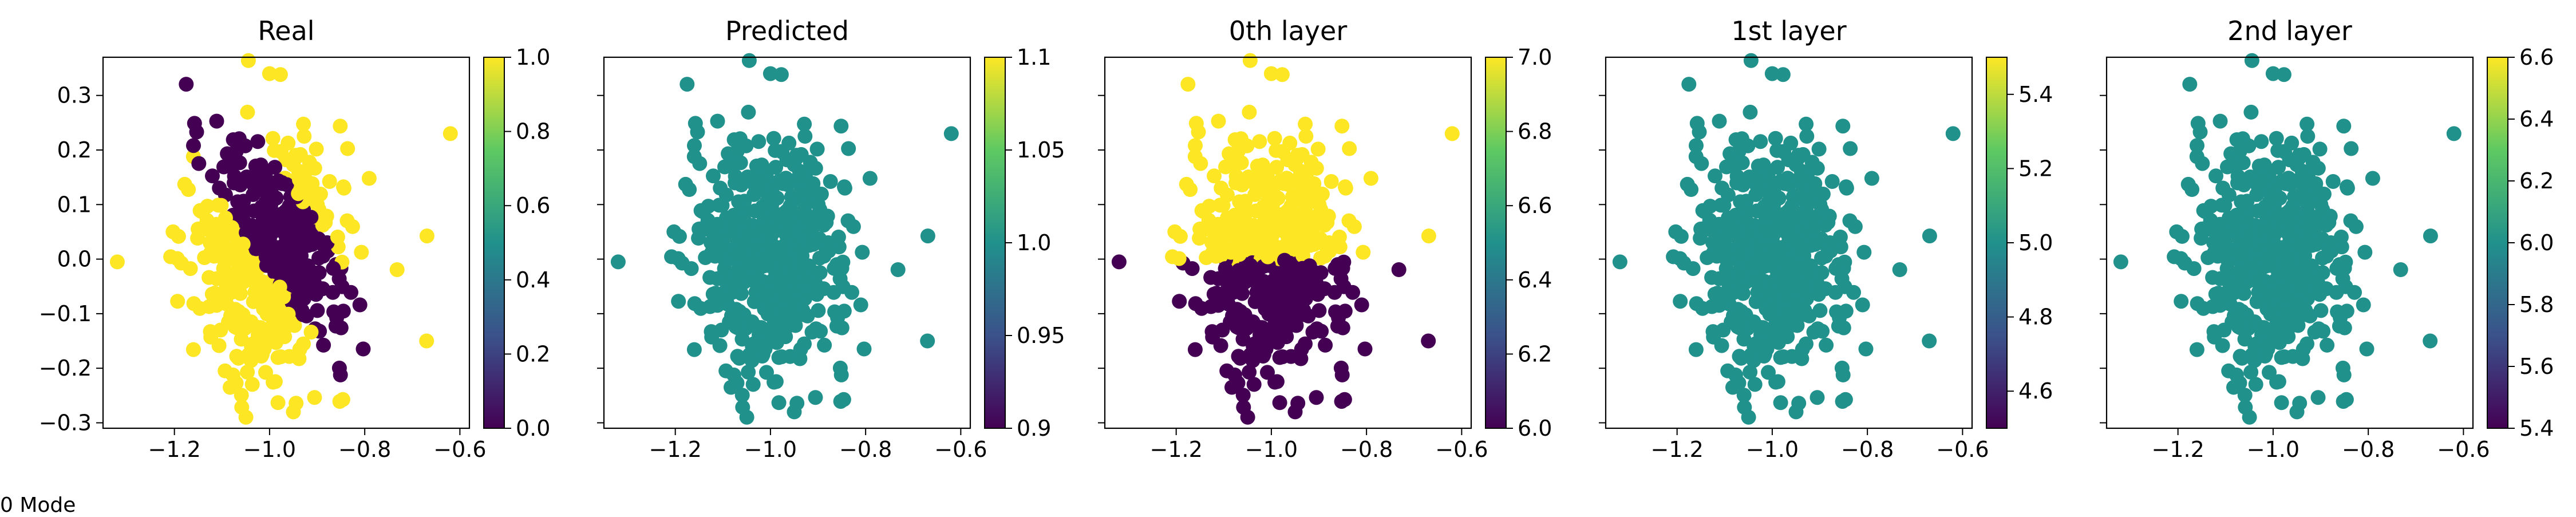 This screenshot has height=517, width=2576. I want to click on colorbar-tick-label: 6.2, so click(1535, 354).